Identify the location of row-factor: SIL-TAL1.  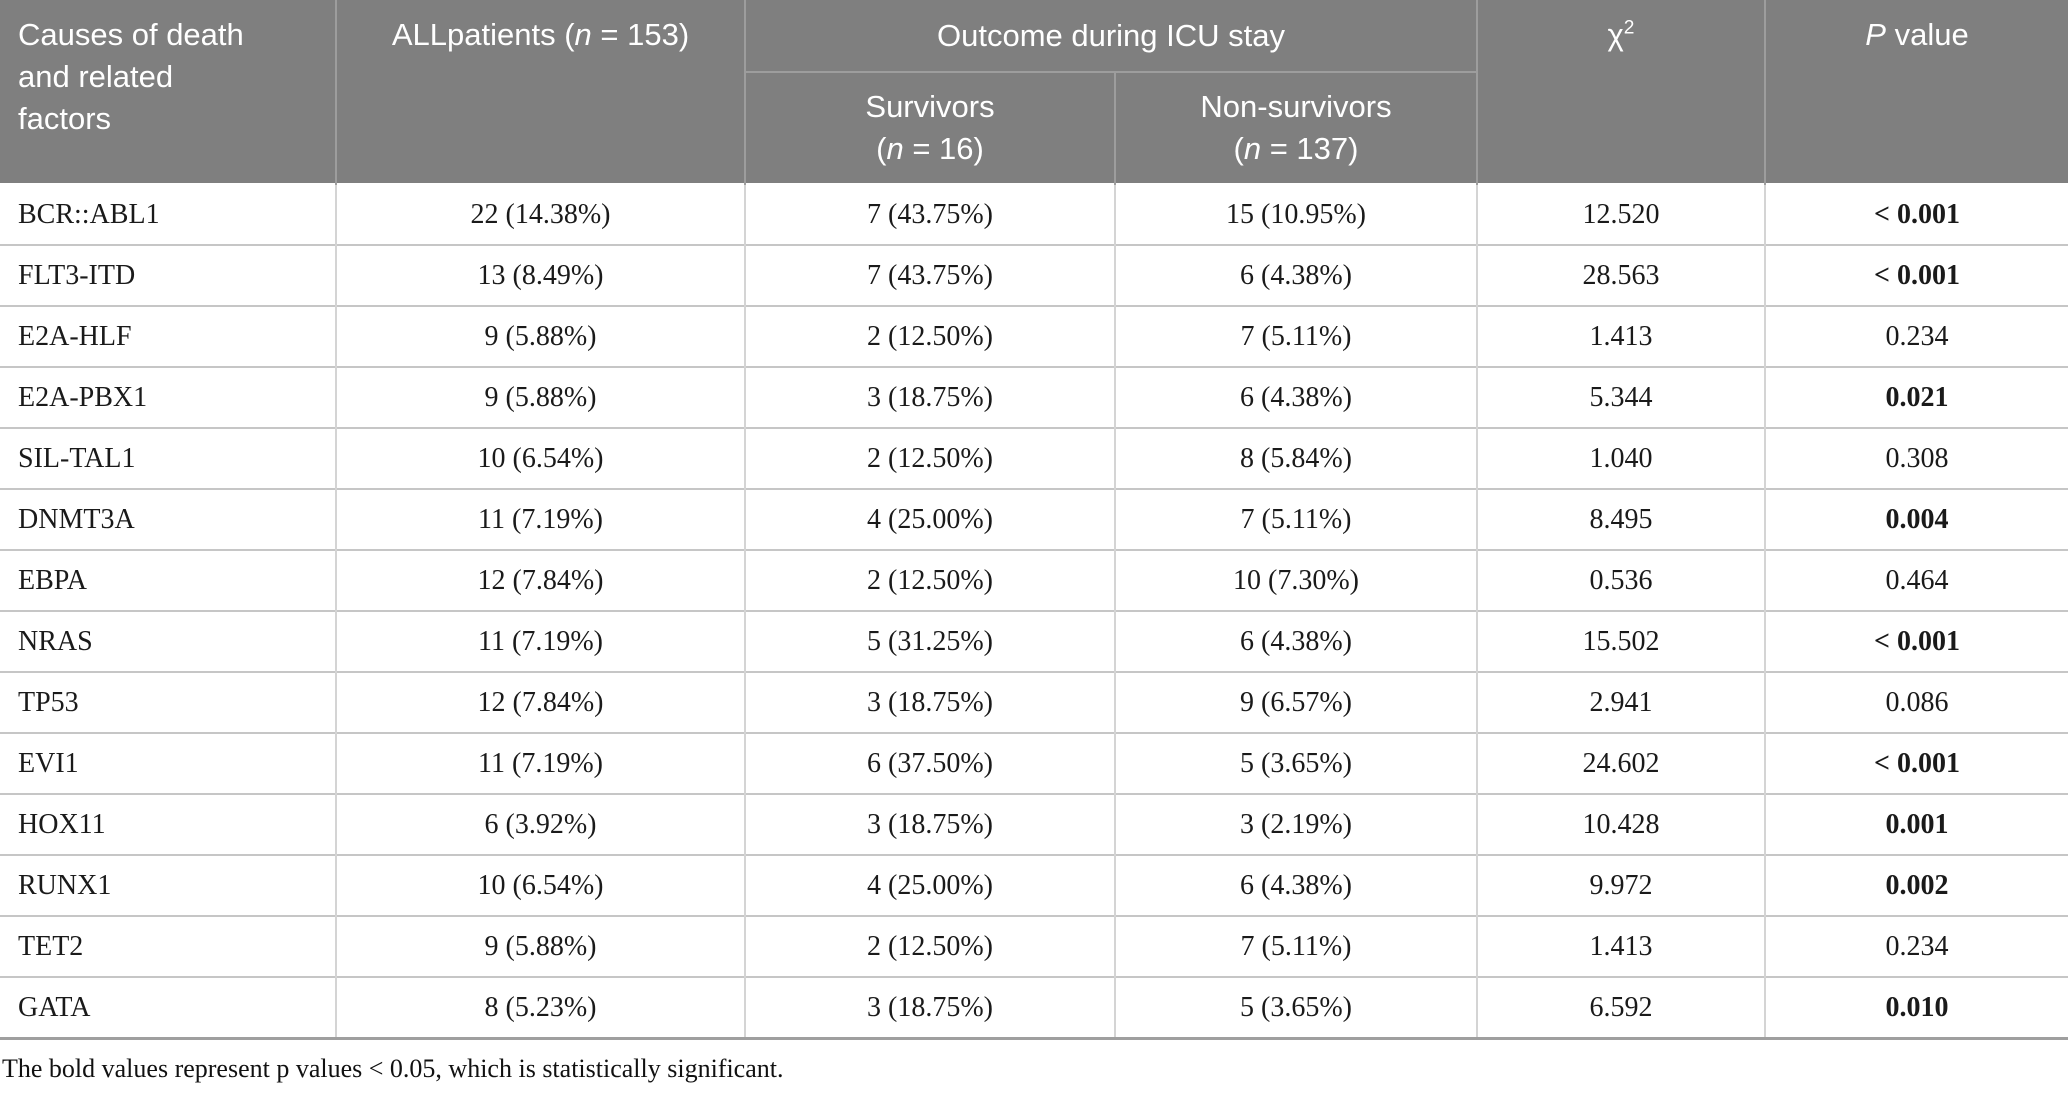
(168, 458).